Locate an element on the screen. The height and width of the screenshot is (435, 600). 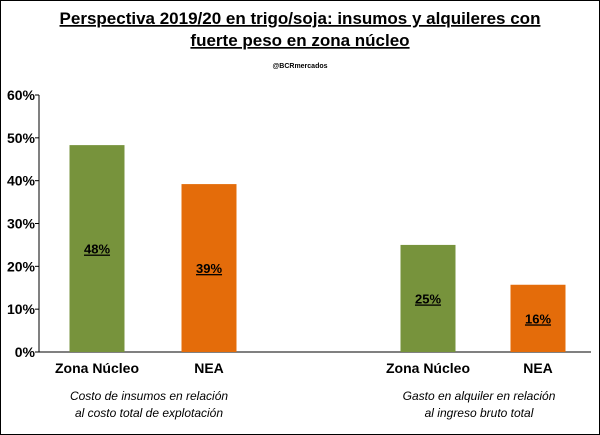
bar-data-label: 39% is located at coordinates (209, 268).